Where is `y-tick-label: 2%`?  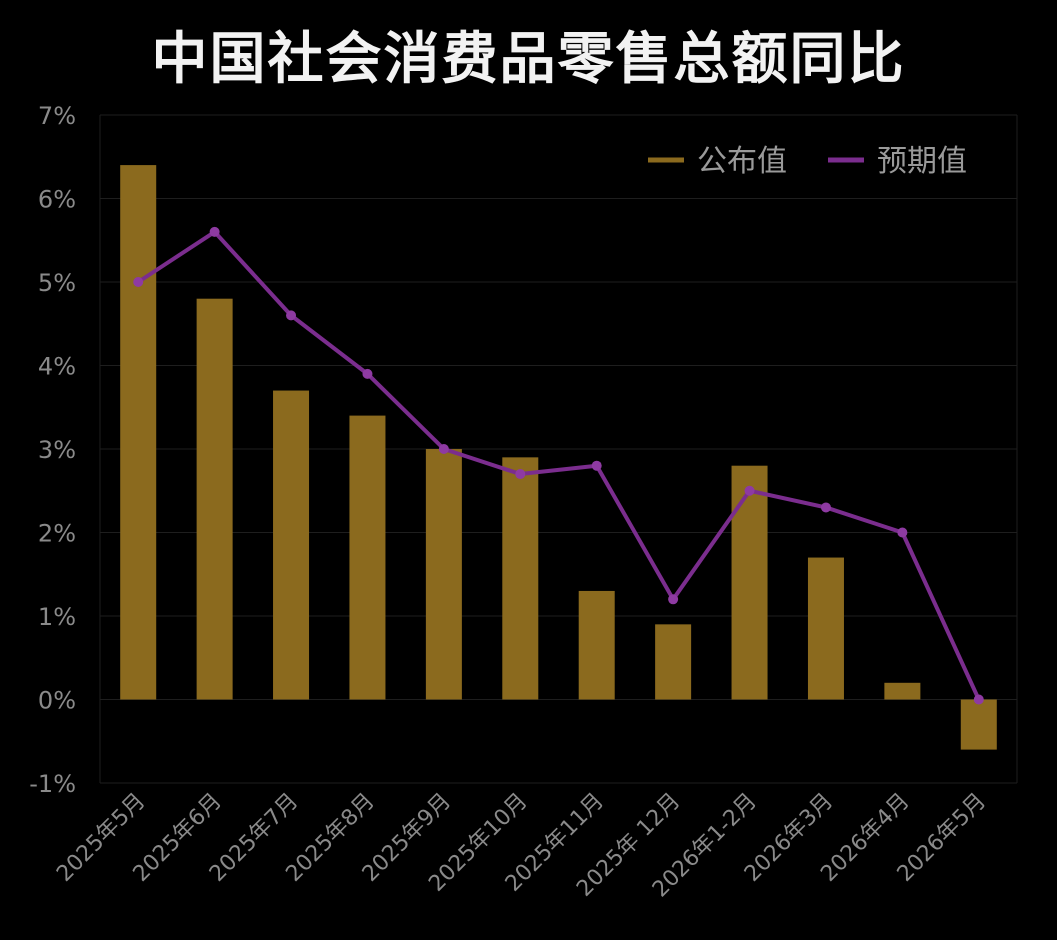
y-tick-label: 2% is located at coordinates (57, 534).